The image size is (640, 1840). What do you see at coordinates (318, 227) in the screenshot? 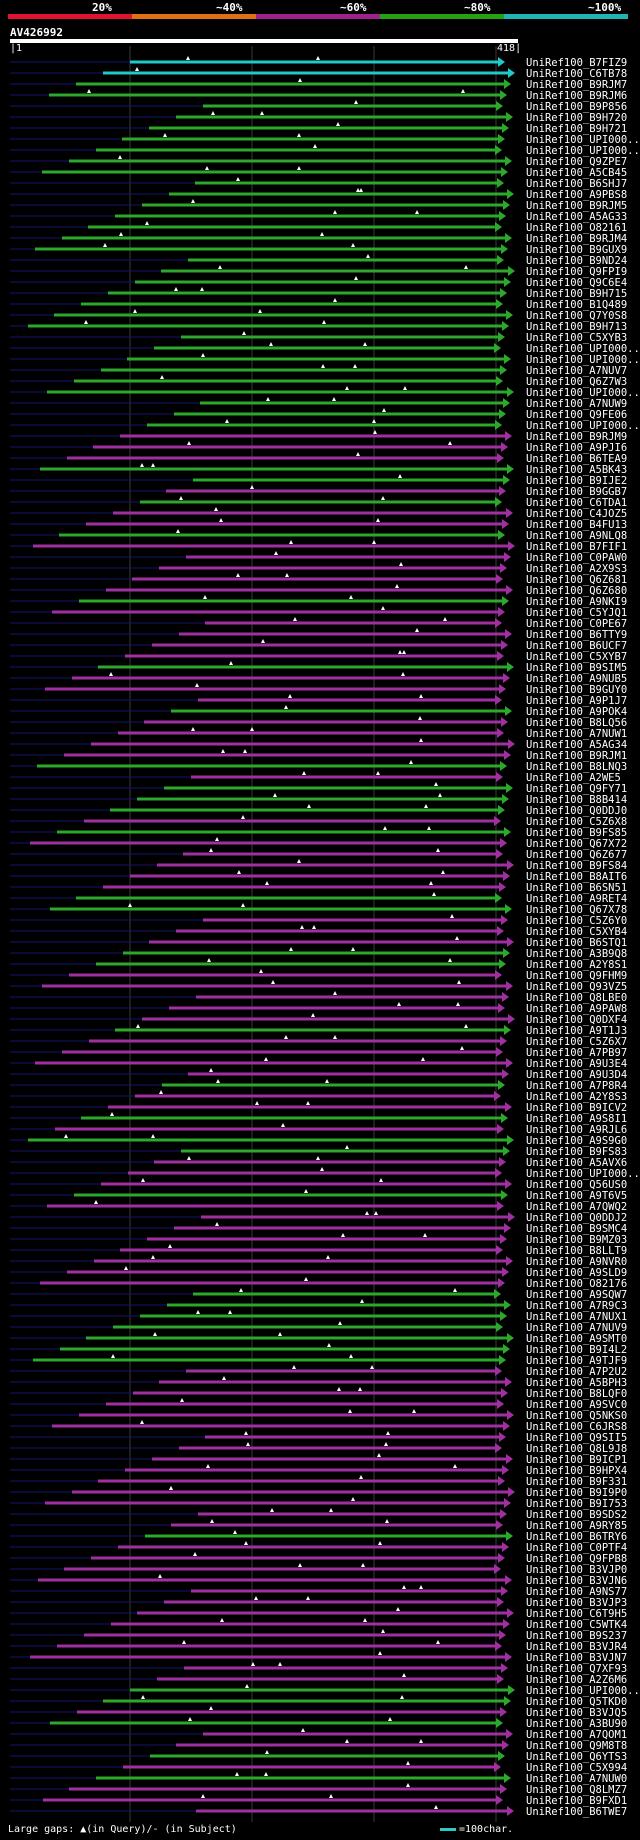
I see `hit-row: UniRef100_O82161` at bounding box center [318, 227].